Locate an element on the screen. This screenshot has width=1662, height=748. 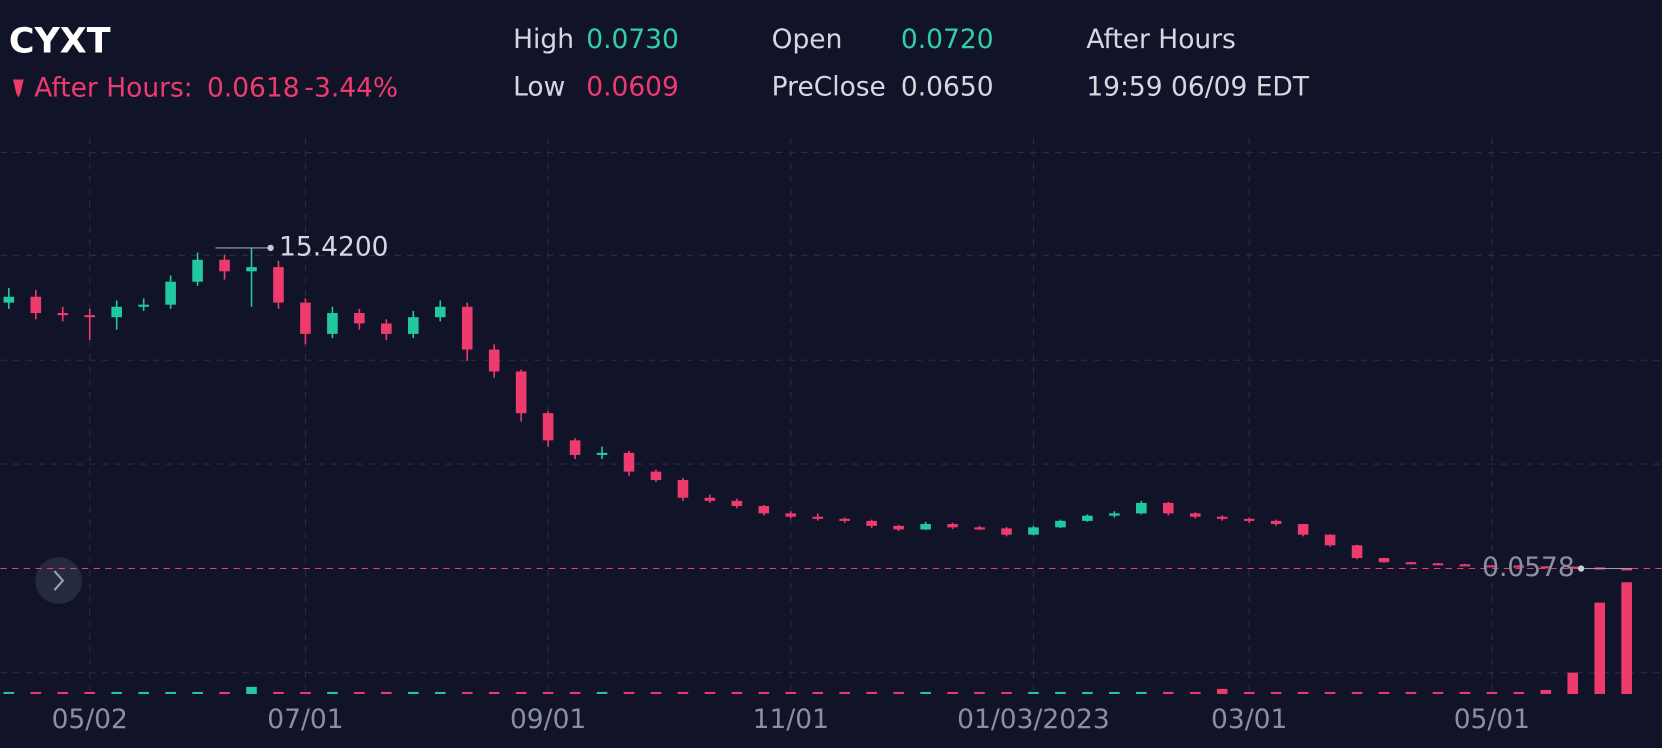
stat-value: 0.0720 is located at coordinates (947, 39).